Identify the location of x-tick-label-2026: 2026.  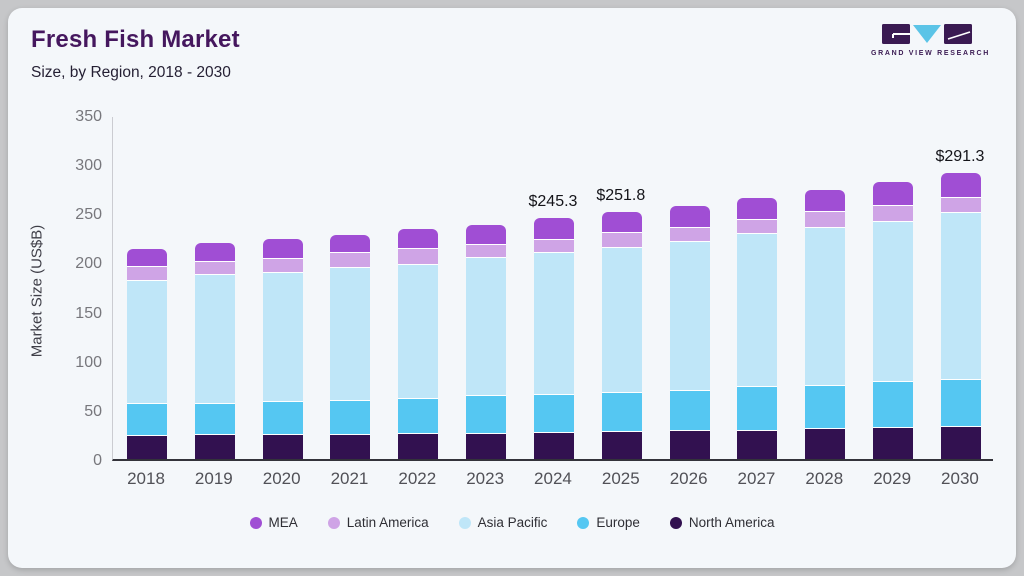
(688, 478).